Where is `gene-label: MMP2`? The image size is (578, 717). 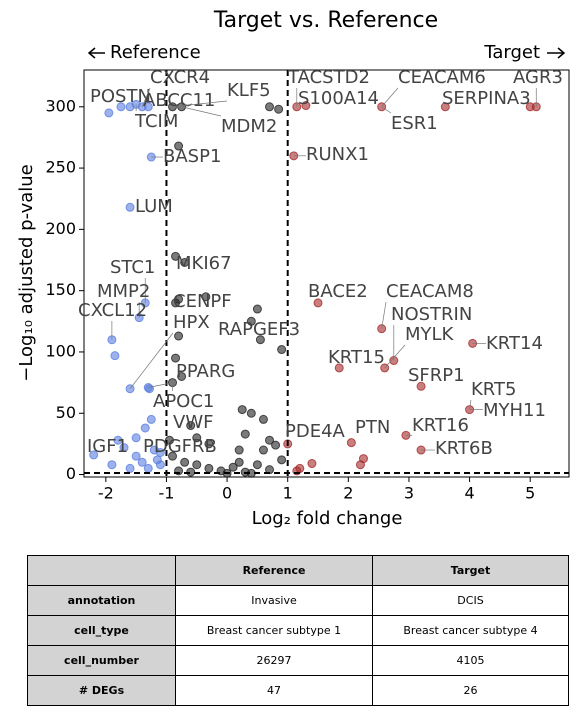
gene-label: MMP2 is located at coordinates (123, 291).